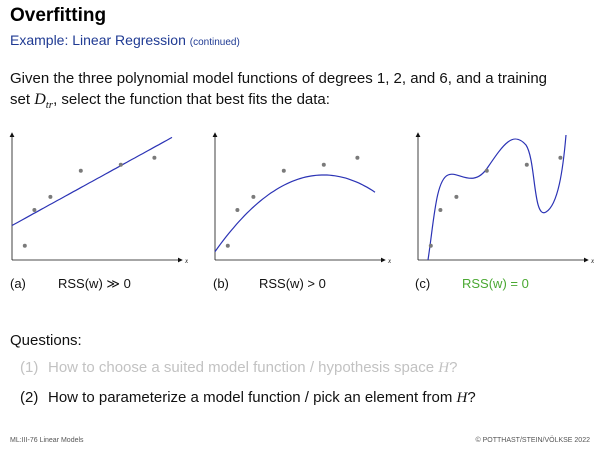 This screenshot has height=450, width=600. Describe the element at coordinates (423, 283) in the screenshot. I see `caption-c: (c)` at that location.